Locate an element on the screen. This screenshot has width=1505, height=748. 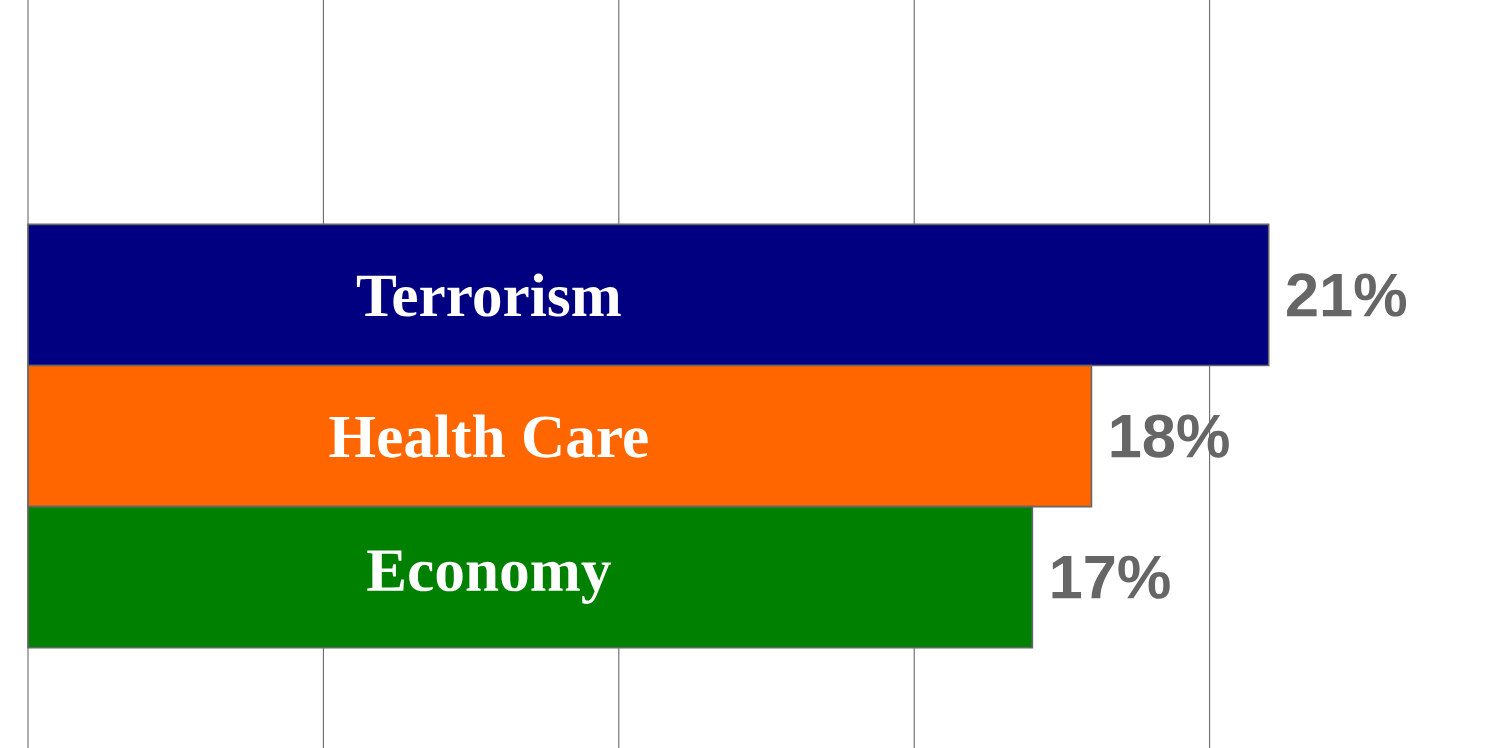
y-tick-label: Terrorism is located at coordinates (488, 295).